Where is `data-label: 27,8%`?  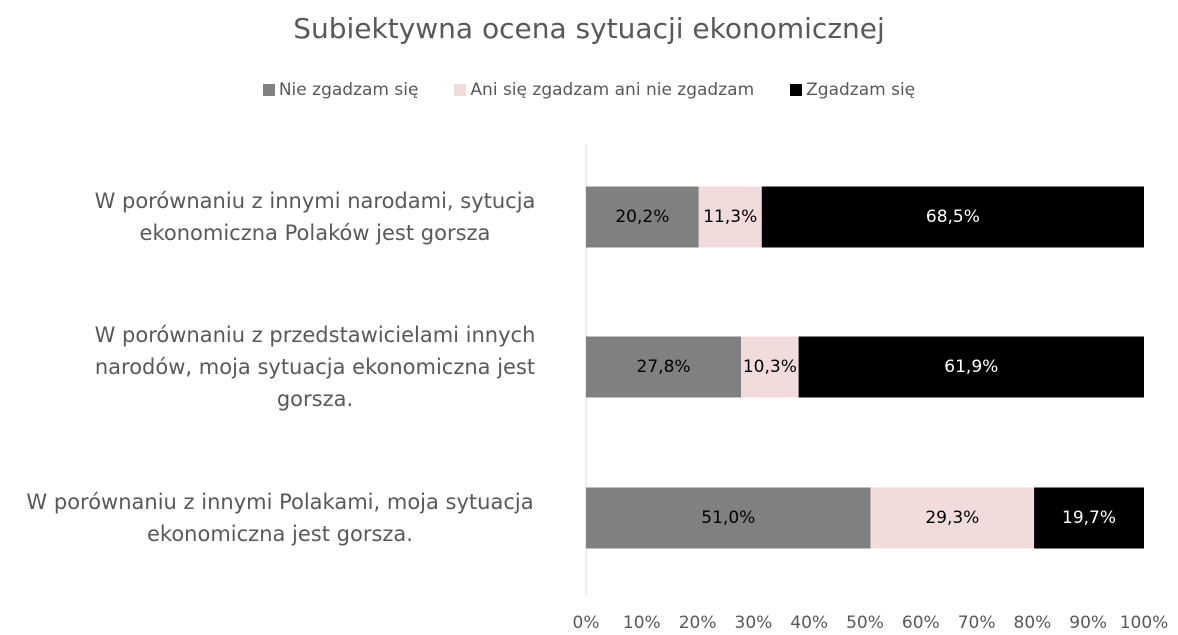
data-label: 27,8% is located at coordinates (664, 367).